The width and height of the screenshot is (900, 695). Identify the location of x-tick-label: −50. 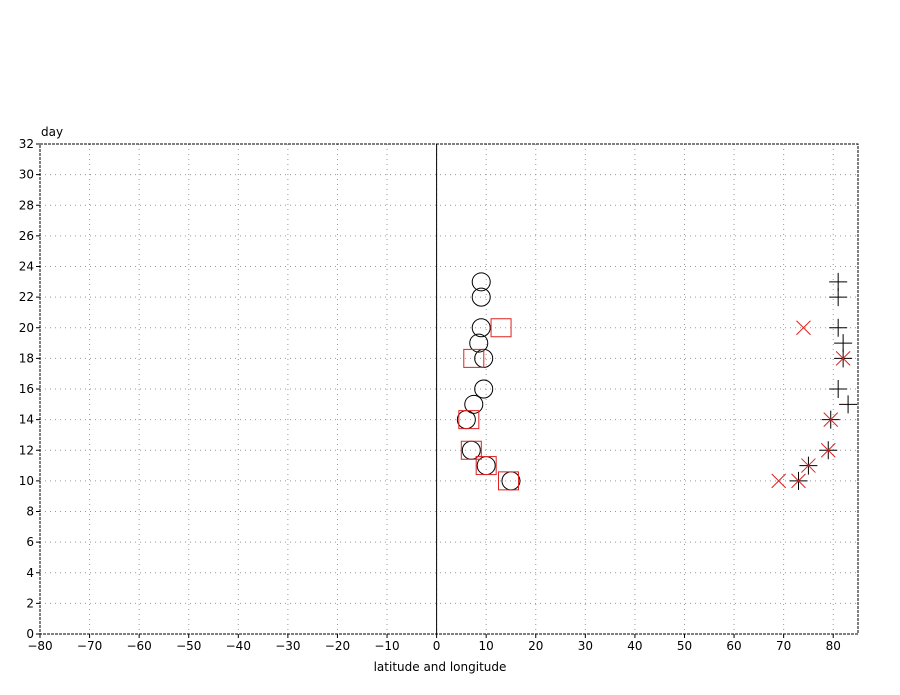
(188, 646).